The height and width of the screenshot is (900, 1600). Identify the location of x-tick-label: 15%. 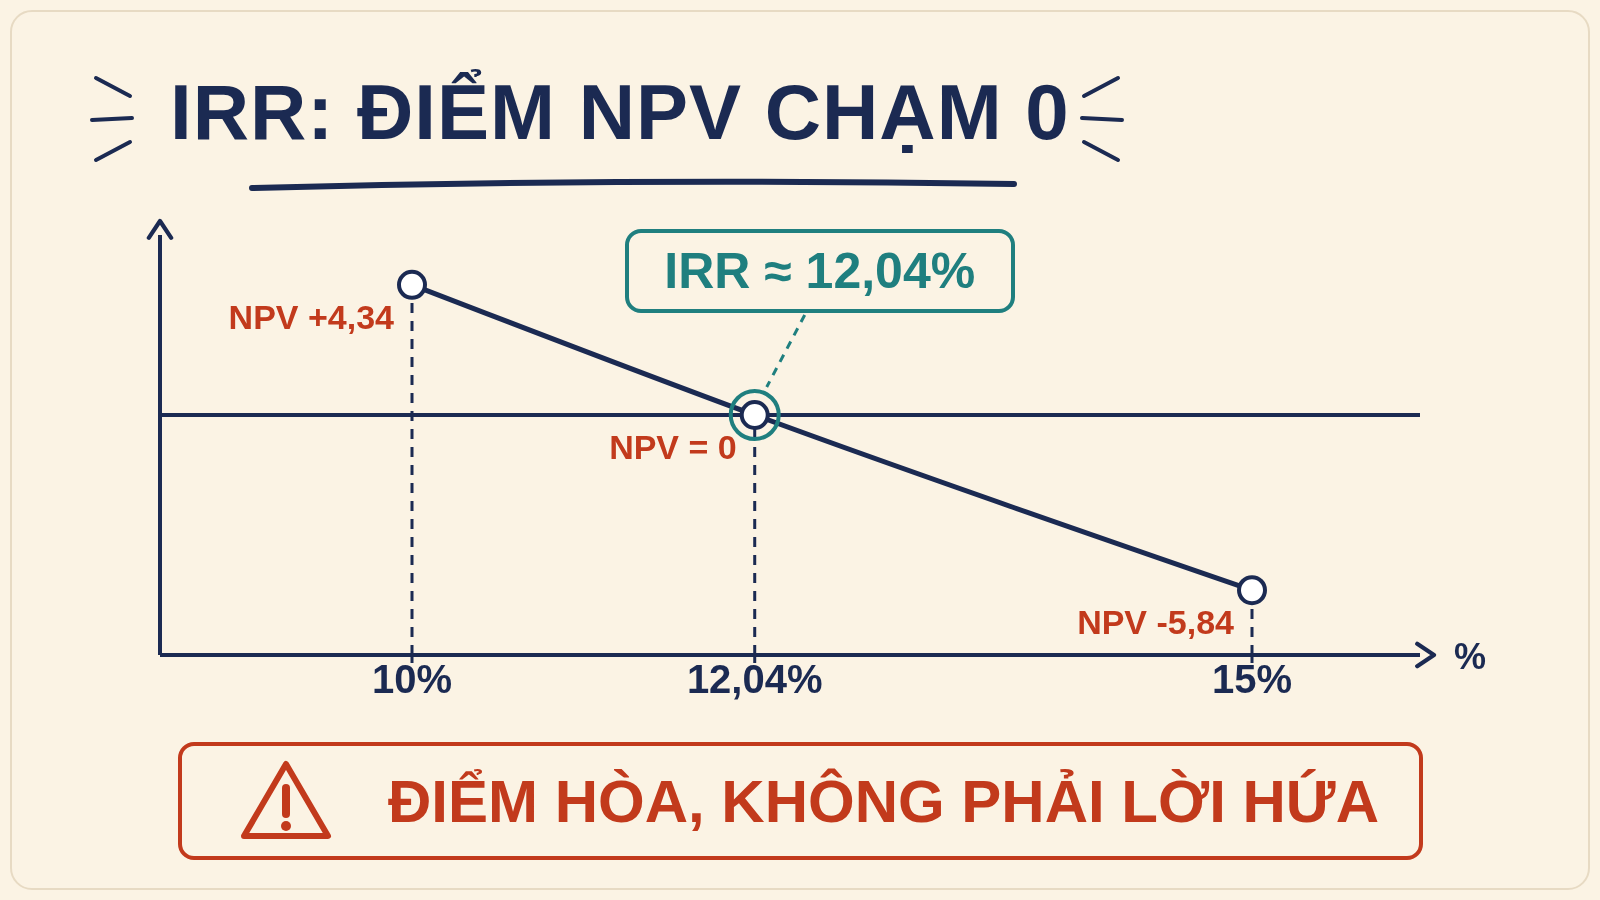
(1252, 679).